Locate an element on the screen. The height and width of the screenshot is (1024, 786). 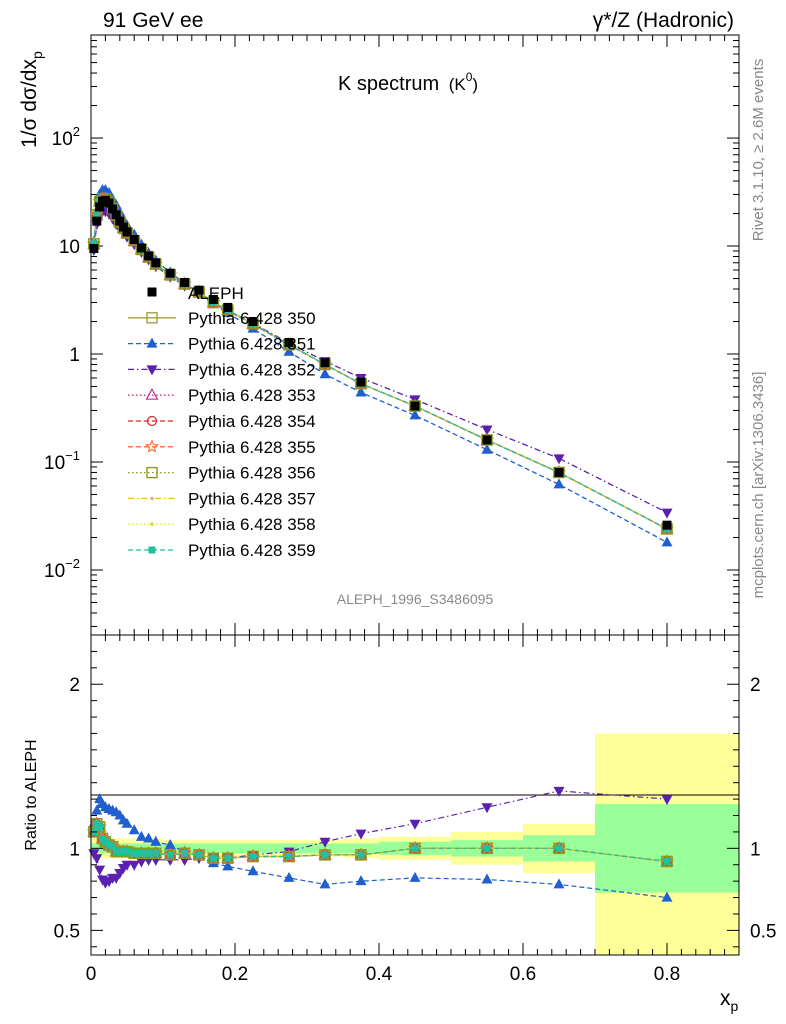
legend-label-9: Pythia 6.428 359 is located at coordinates (252, 550).